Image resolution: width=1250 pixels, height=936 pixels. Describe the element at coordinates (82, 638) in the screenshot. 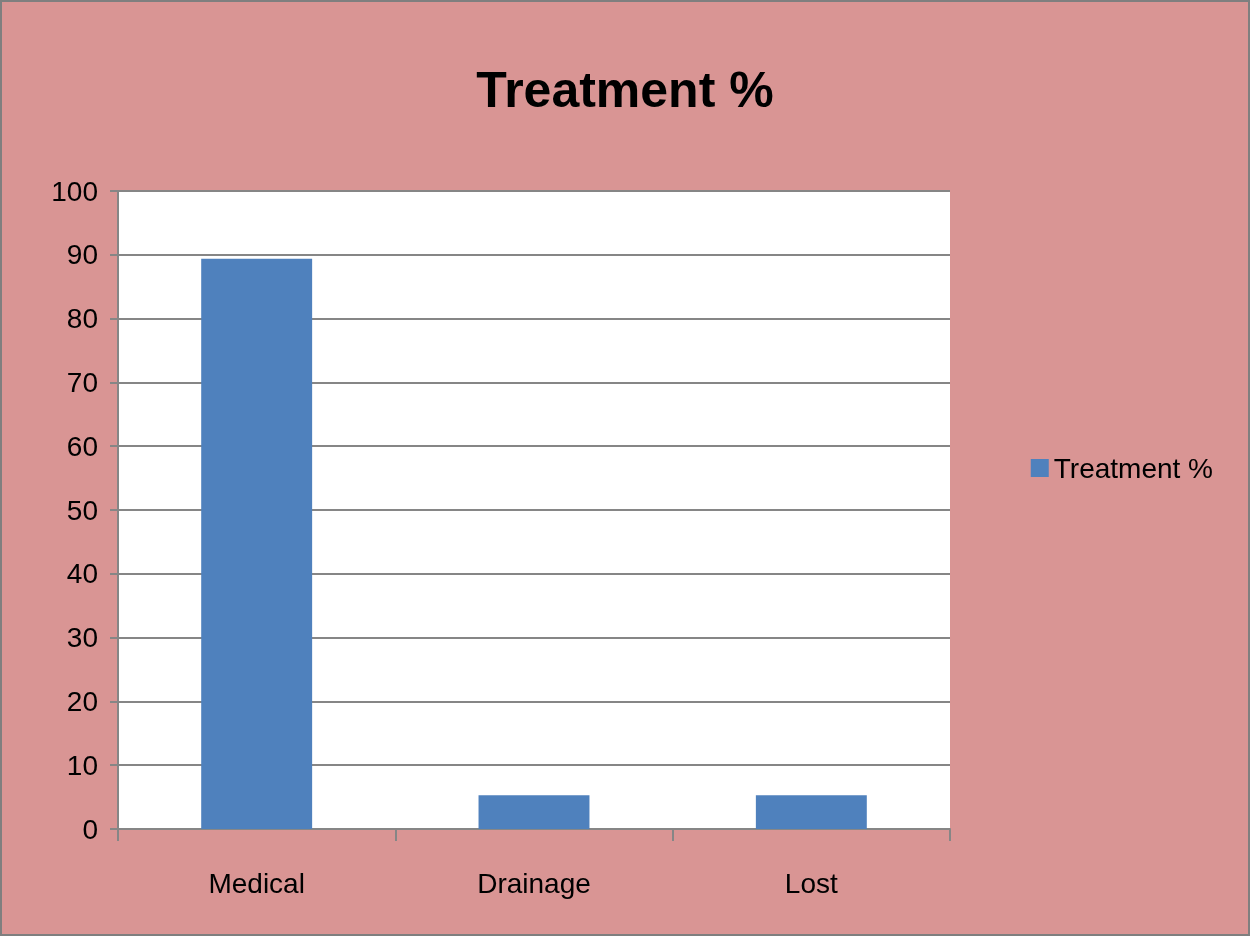

I see `y-tick-label: 30` at that location.